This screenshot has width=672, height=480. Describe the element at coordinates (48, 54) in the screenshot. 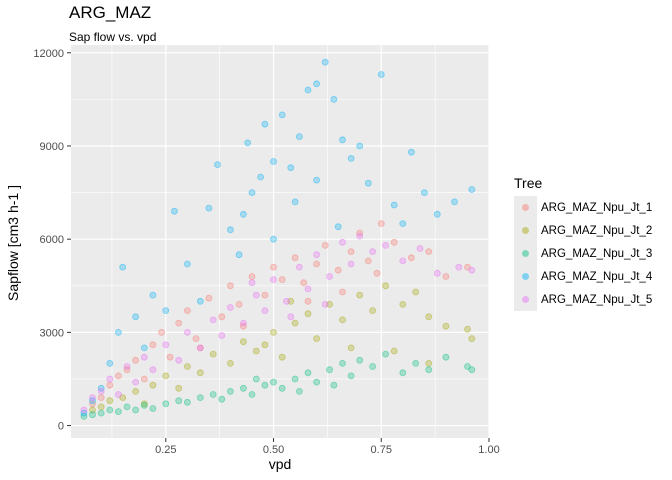

I see `y-tick-label: 12000` at that location.